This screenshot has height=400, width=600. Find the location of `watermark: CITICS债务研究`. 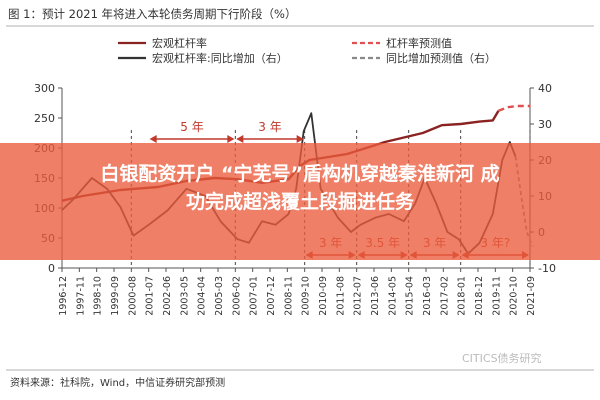

watermark: CITICS债务研究 is located at coordinates (502, 358).